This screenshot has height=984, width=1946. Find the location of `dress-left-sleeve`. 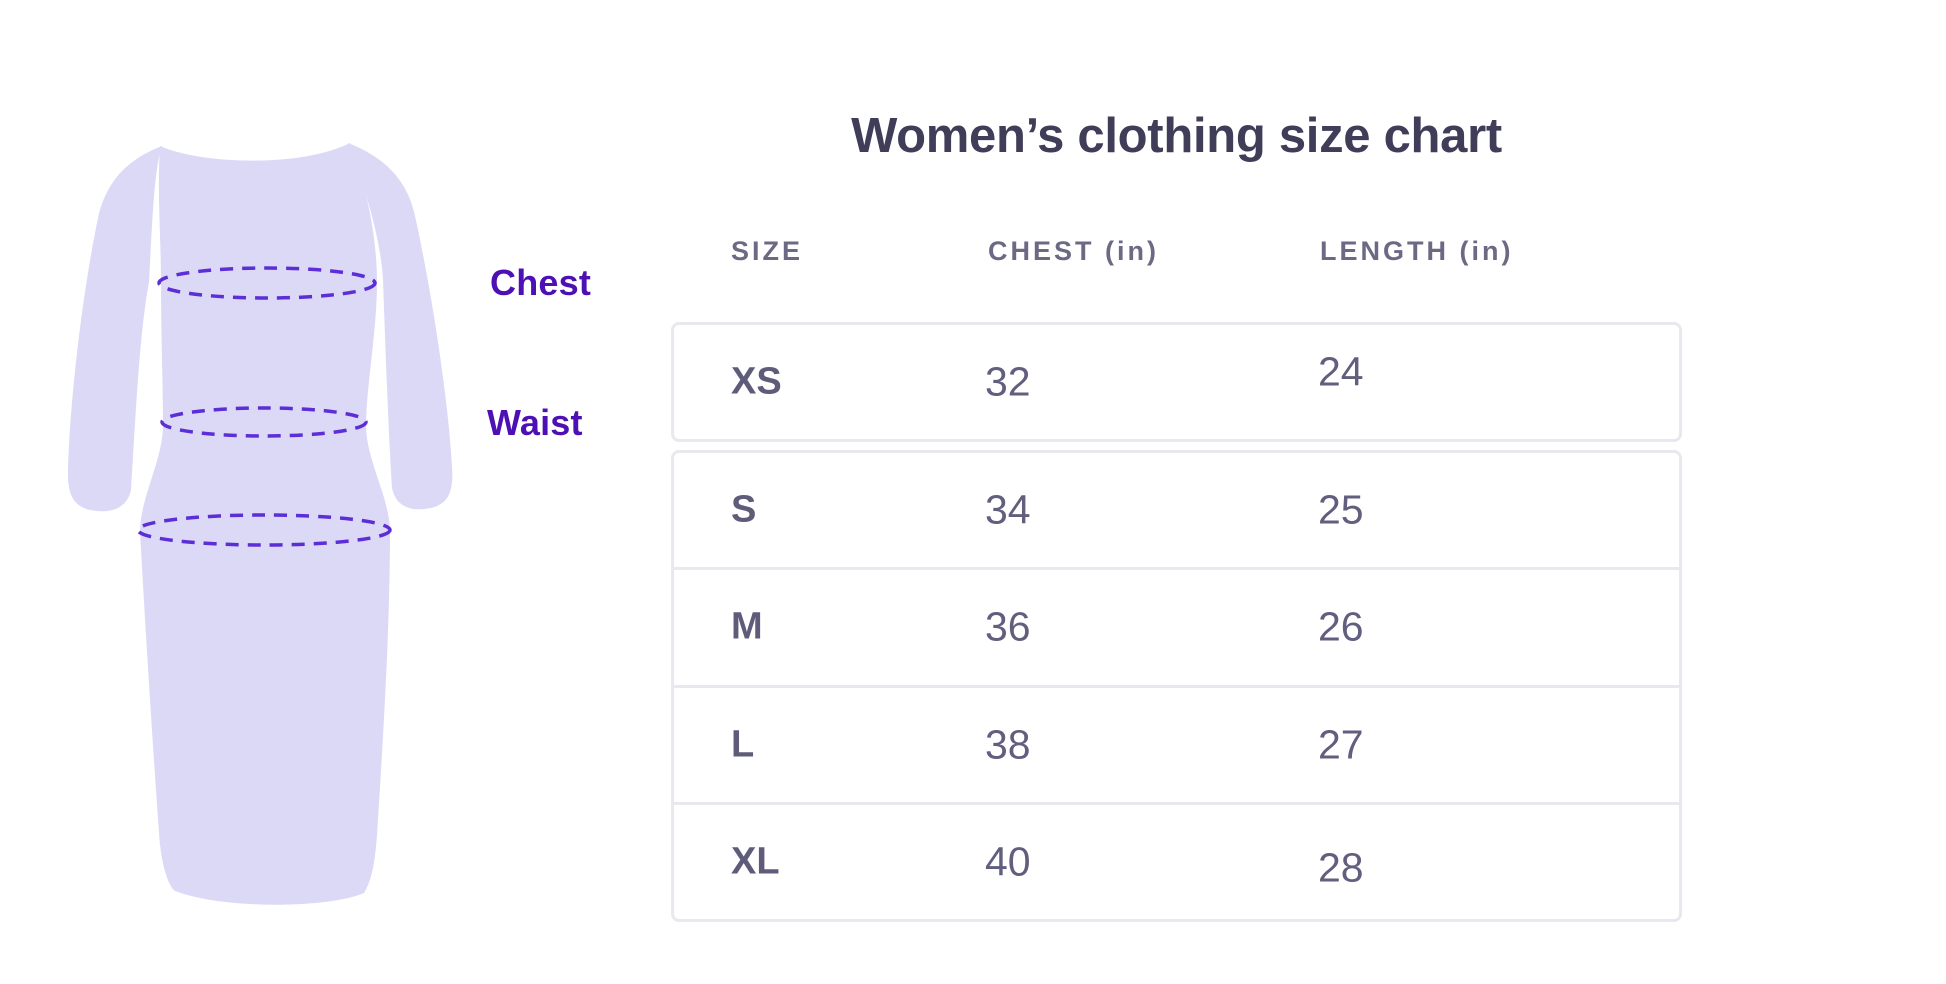

dress-left-sleeve is located at coordinates (114, 329).